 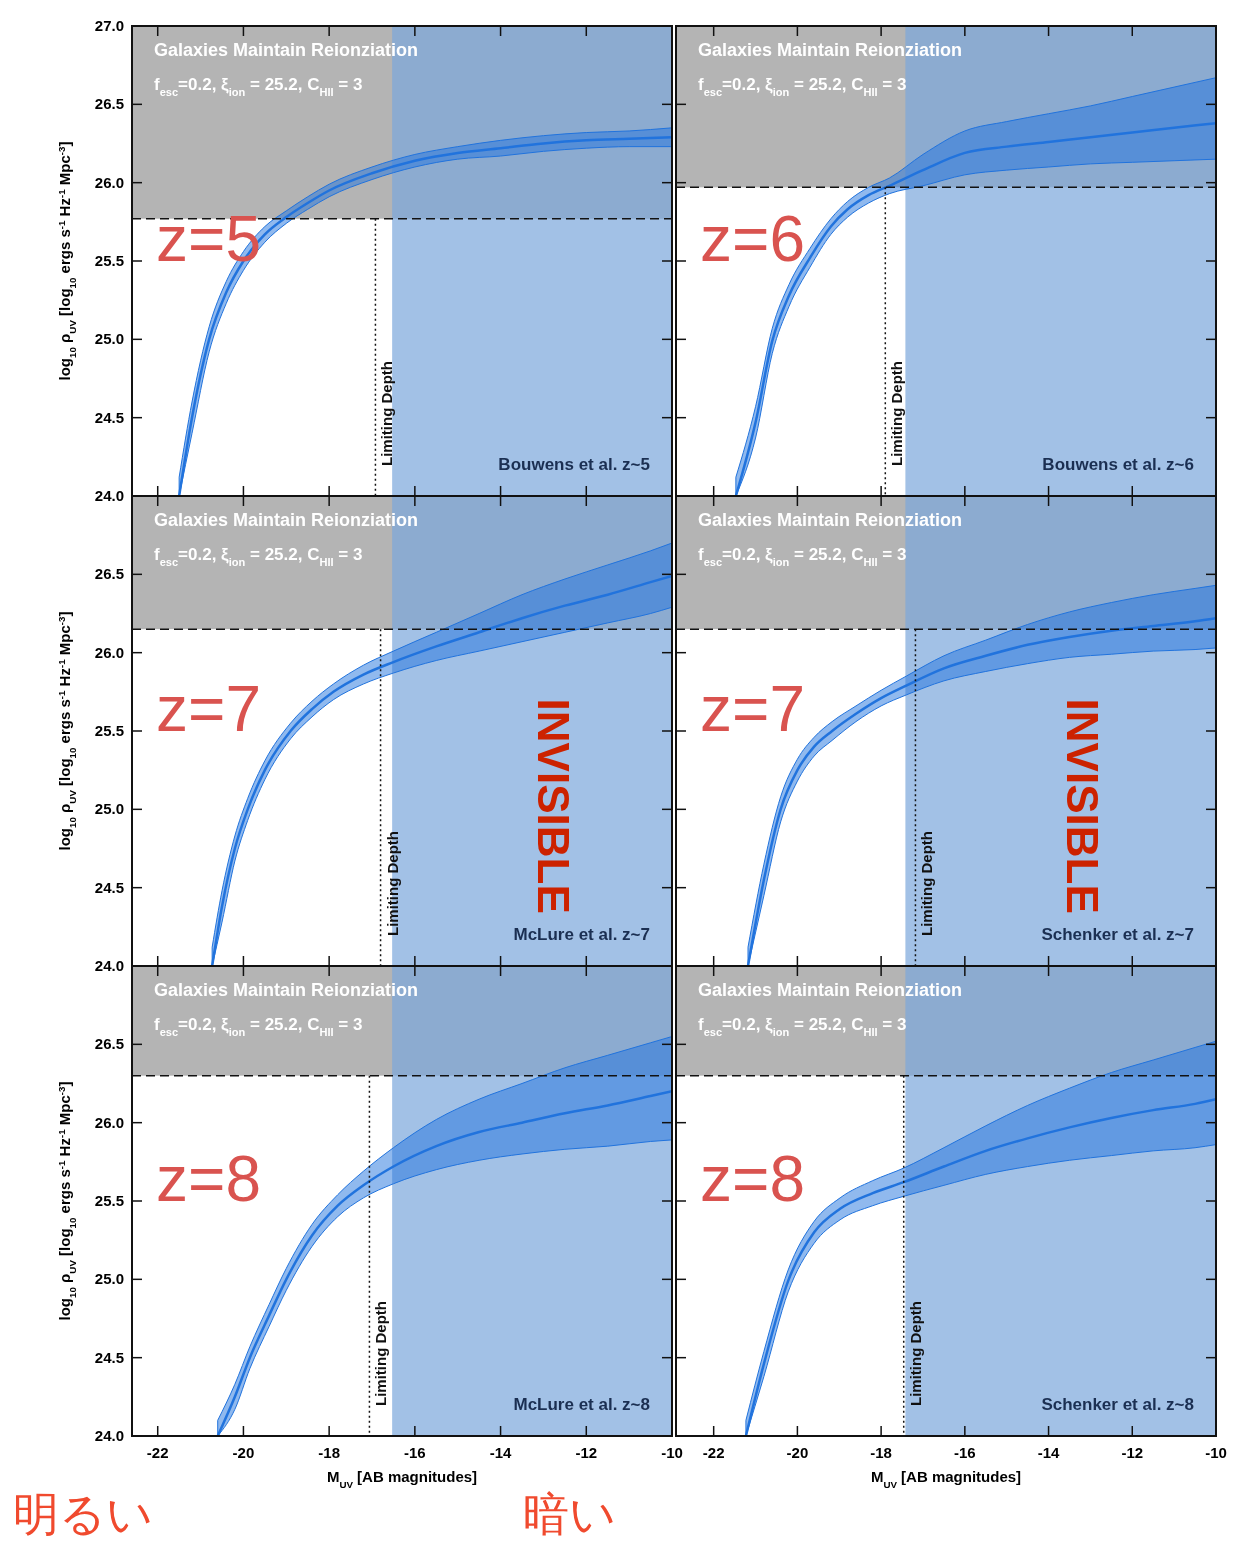 What do you see at coordinates (1117, 934) in the screenshot?
I see `annotation: Schenker et al. z~7` at bounding box center [1117, 934].